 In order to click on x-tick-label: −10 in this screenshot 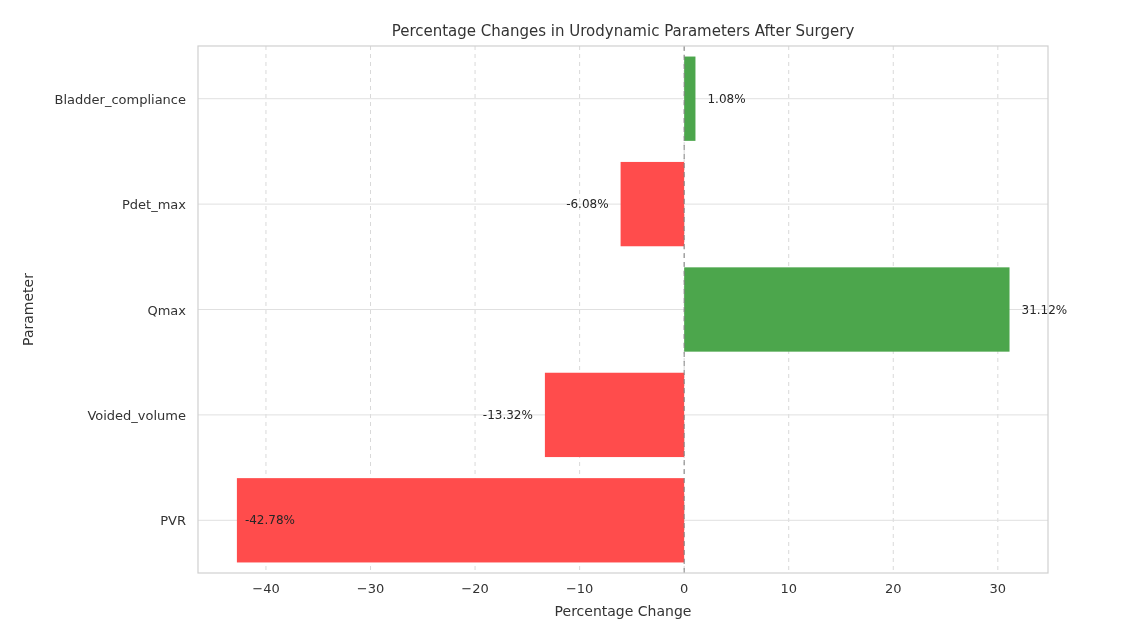, I will do `click(579, 588)`.